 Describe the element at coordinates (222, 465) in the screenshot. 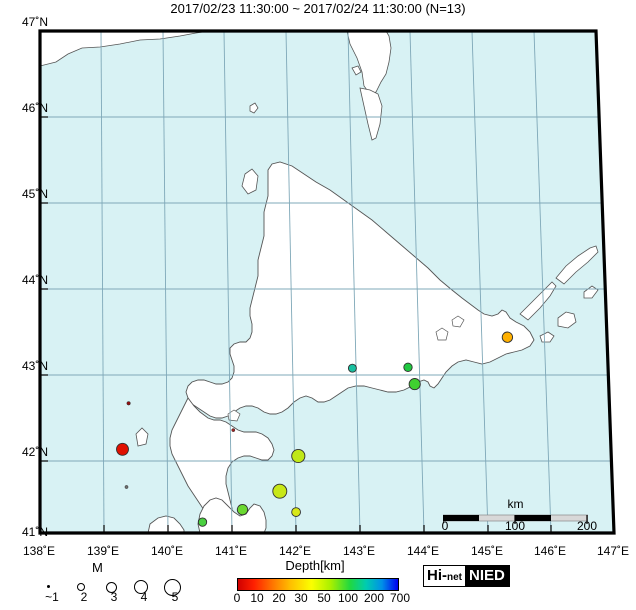

I see `land-oshima-peninsula` at that location.